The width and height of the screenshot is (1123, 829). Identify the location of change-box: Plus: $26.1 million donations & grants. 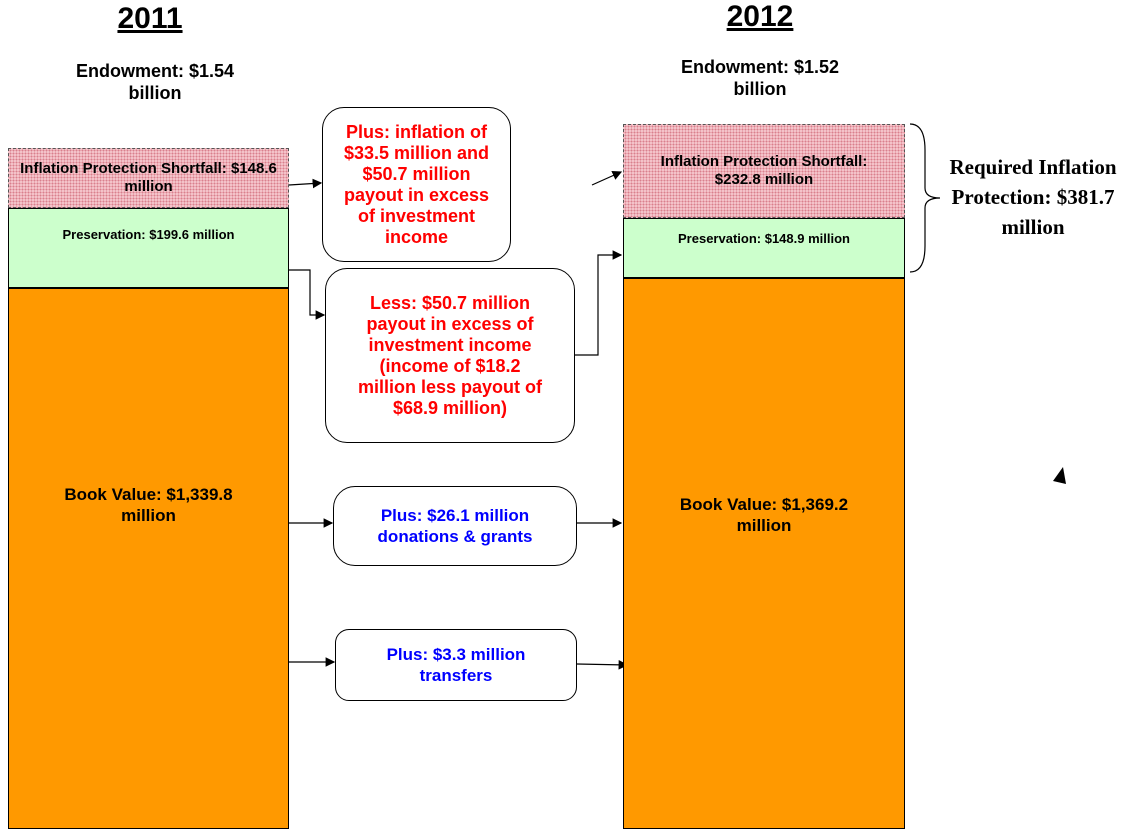
(455, 526).